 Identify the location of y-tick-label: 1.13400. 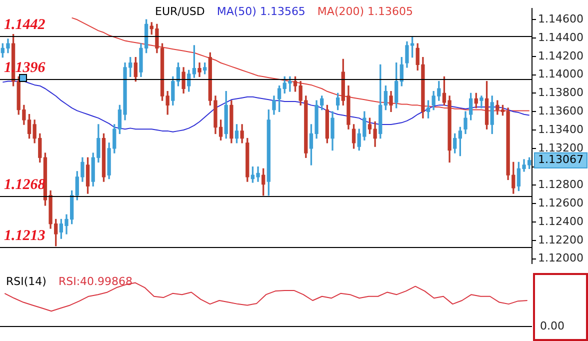
(561, 129).